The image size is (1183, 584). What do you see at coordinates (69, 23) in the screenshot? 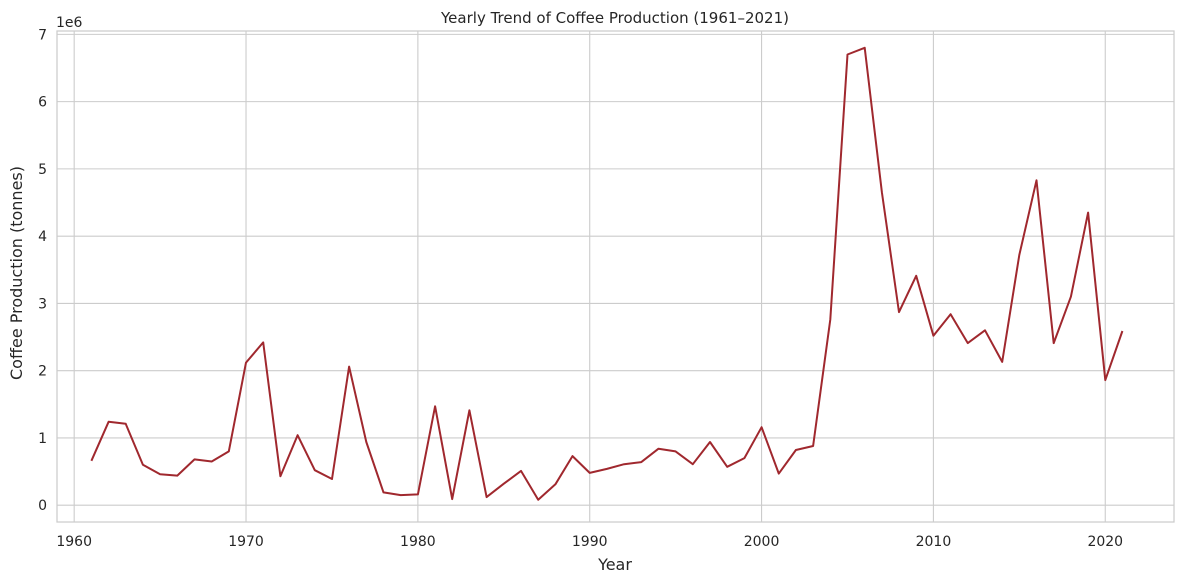
I see `y-axis-offset-label: 1e6` at bounding box center [69, 23].